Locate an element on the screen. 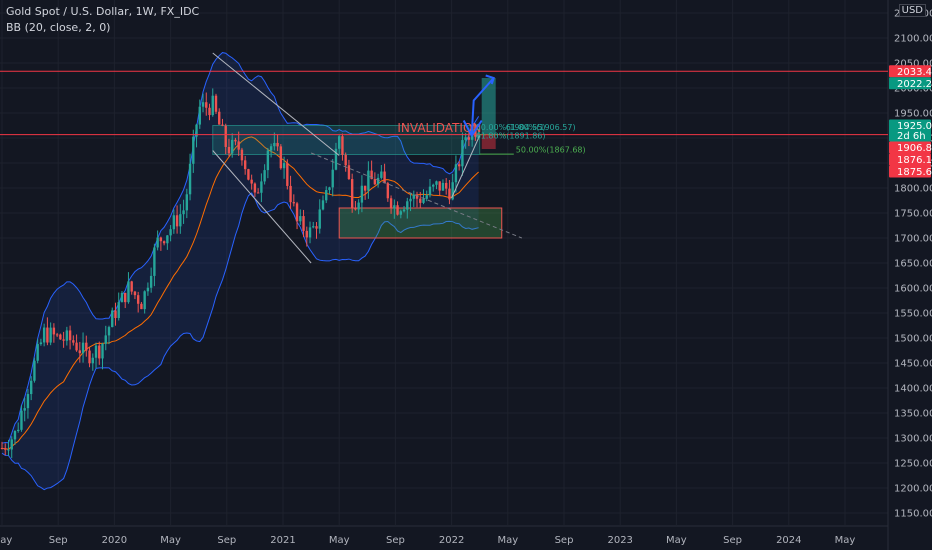 The width and height of the screenshot is (932, 550). y-tick-label: 1300.00 is located at coordinates (913, 439).